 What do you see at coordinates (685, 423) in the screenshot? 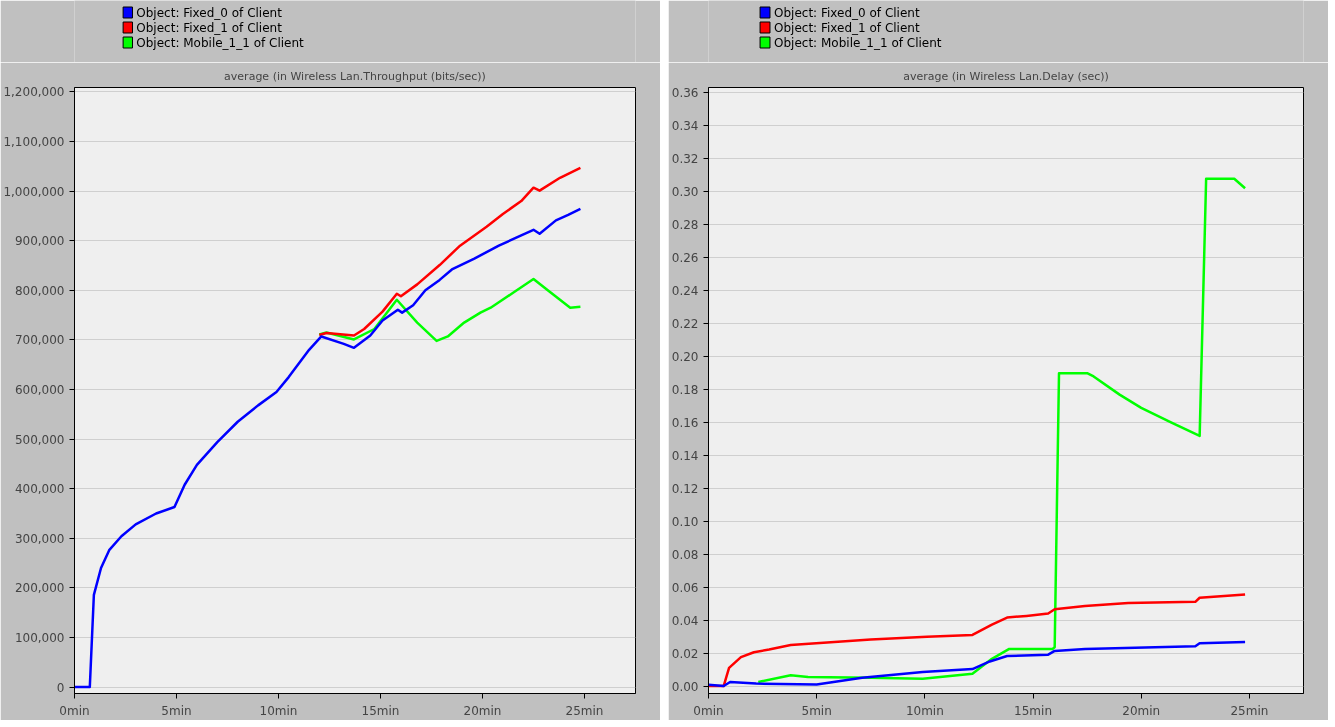
I see `y-tick-label: 0.16` at bounding box center [685, 423].